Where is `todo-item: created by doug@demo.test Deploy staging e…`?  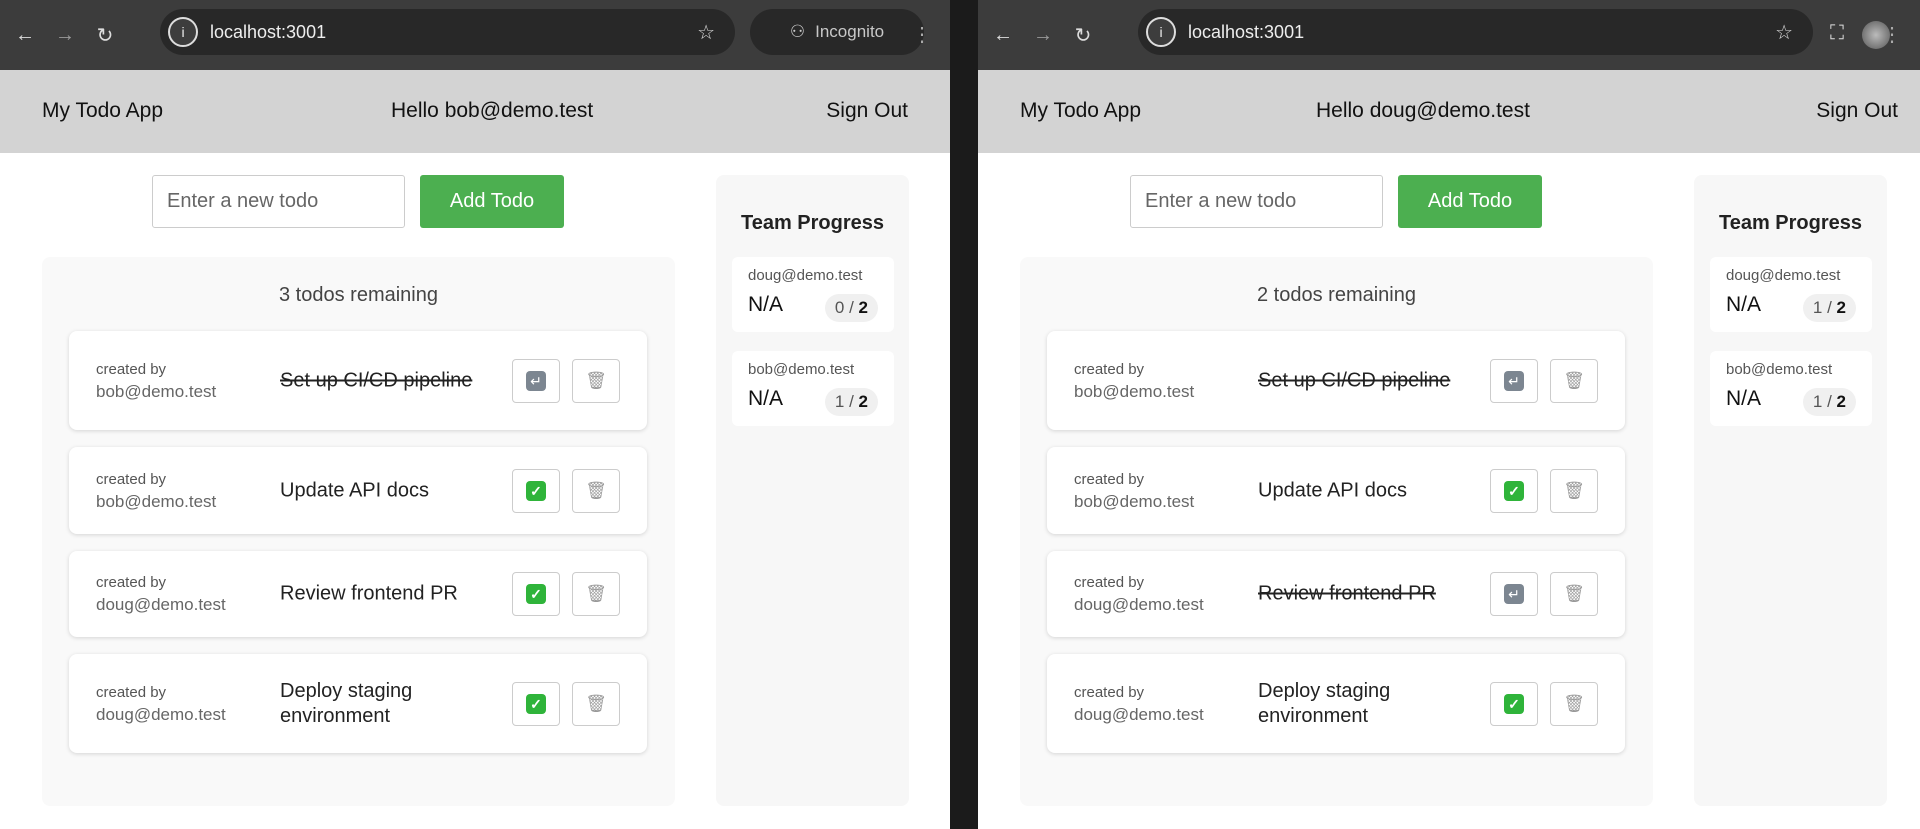
todo-item: created by doug@demo.test Deploy staging e… is located at coordinates (358, 703).